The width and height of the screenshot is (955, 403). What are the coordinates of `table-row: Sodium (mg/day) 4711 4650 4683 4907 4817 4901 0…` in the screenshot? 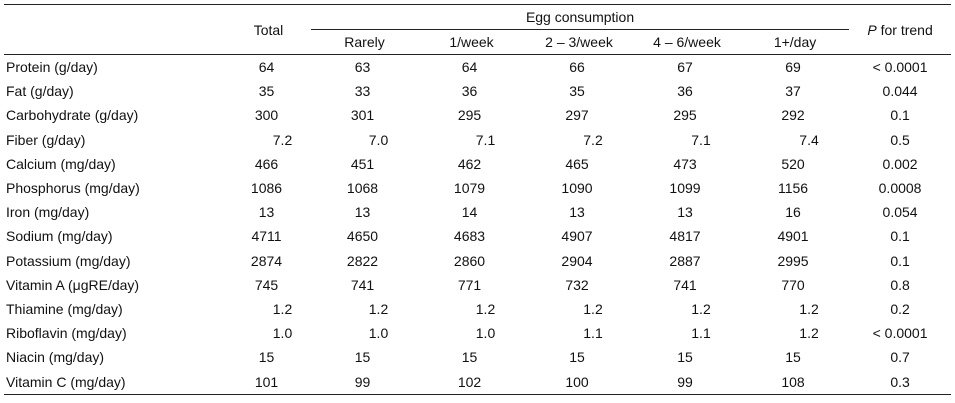 It's located at (477, 236).